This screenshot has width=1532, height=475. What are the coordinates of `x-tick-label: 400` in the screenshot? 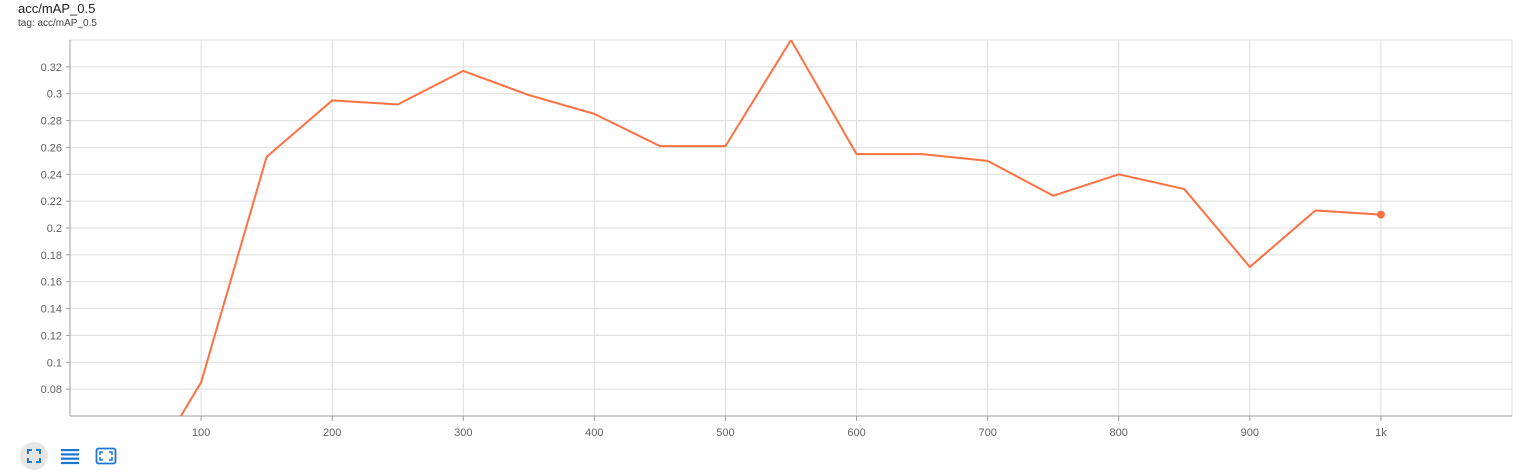 It's located at (594, 433).